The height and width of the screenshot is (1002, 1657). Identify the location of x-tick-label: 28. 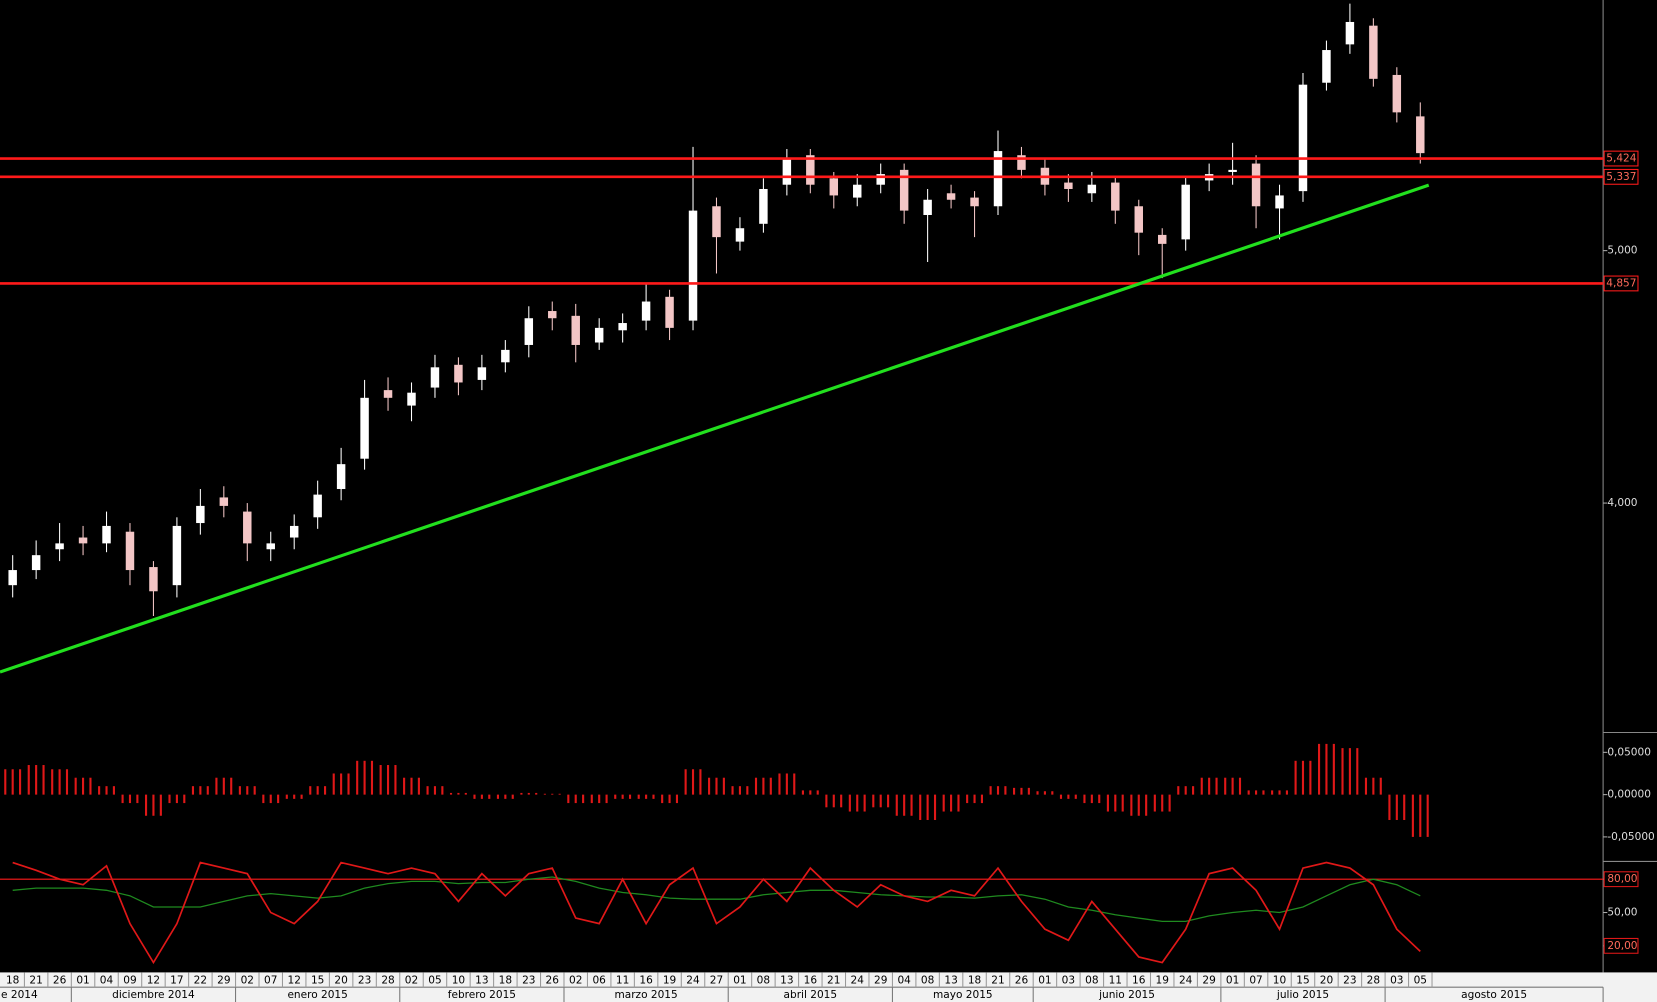
(1373, 980).